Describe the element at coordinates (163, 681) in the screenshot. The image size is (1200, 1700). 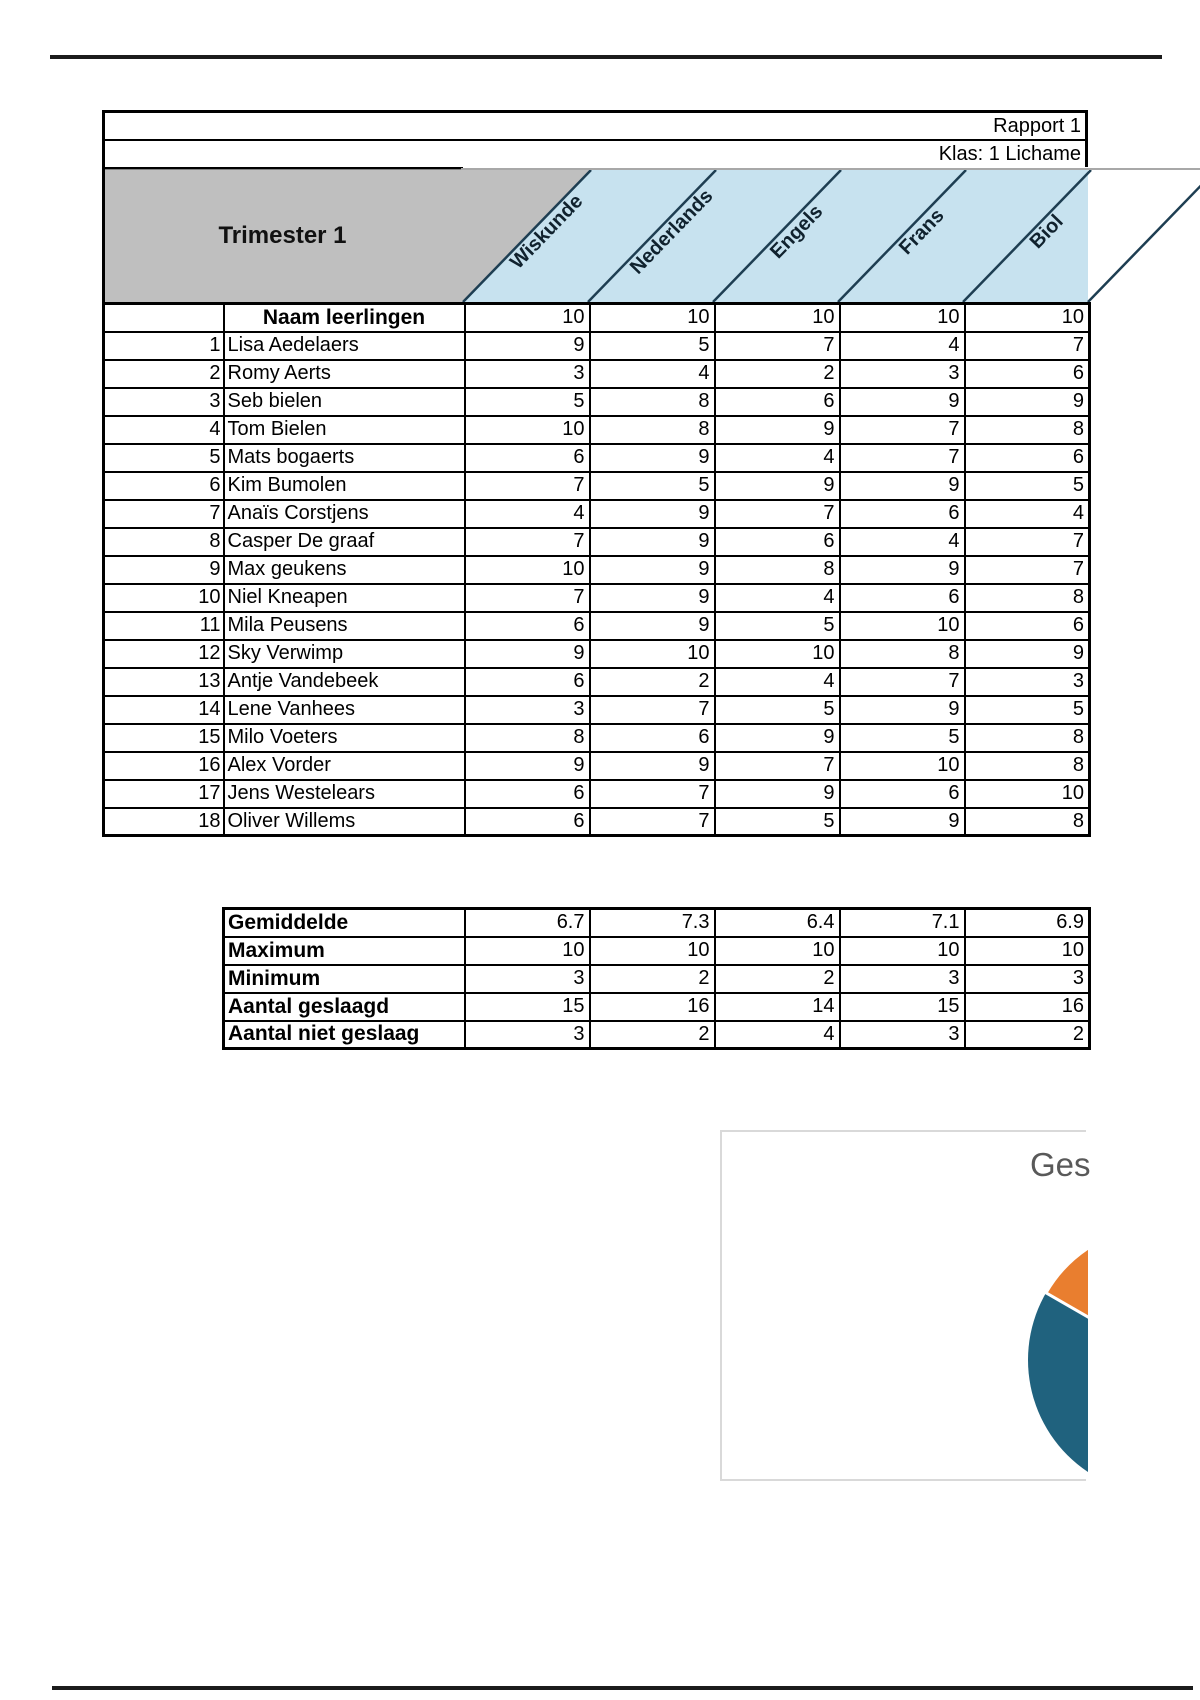
I see `student-number-cell: 13` at that location.